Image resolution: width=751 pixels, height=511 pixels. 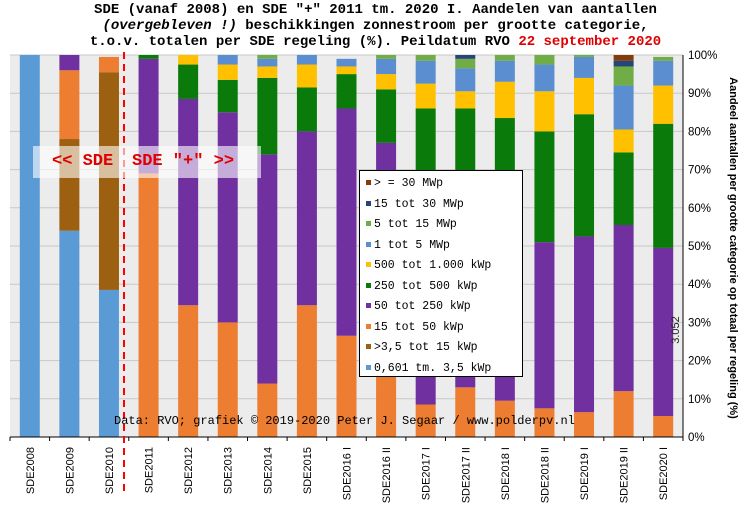 I want to click on y-tick-label: 40%, so click(x=699, y=285).